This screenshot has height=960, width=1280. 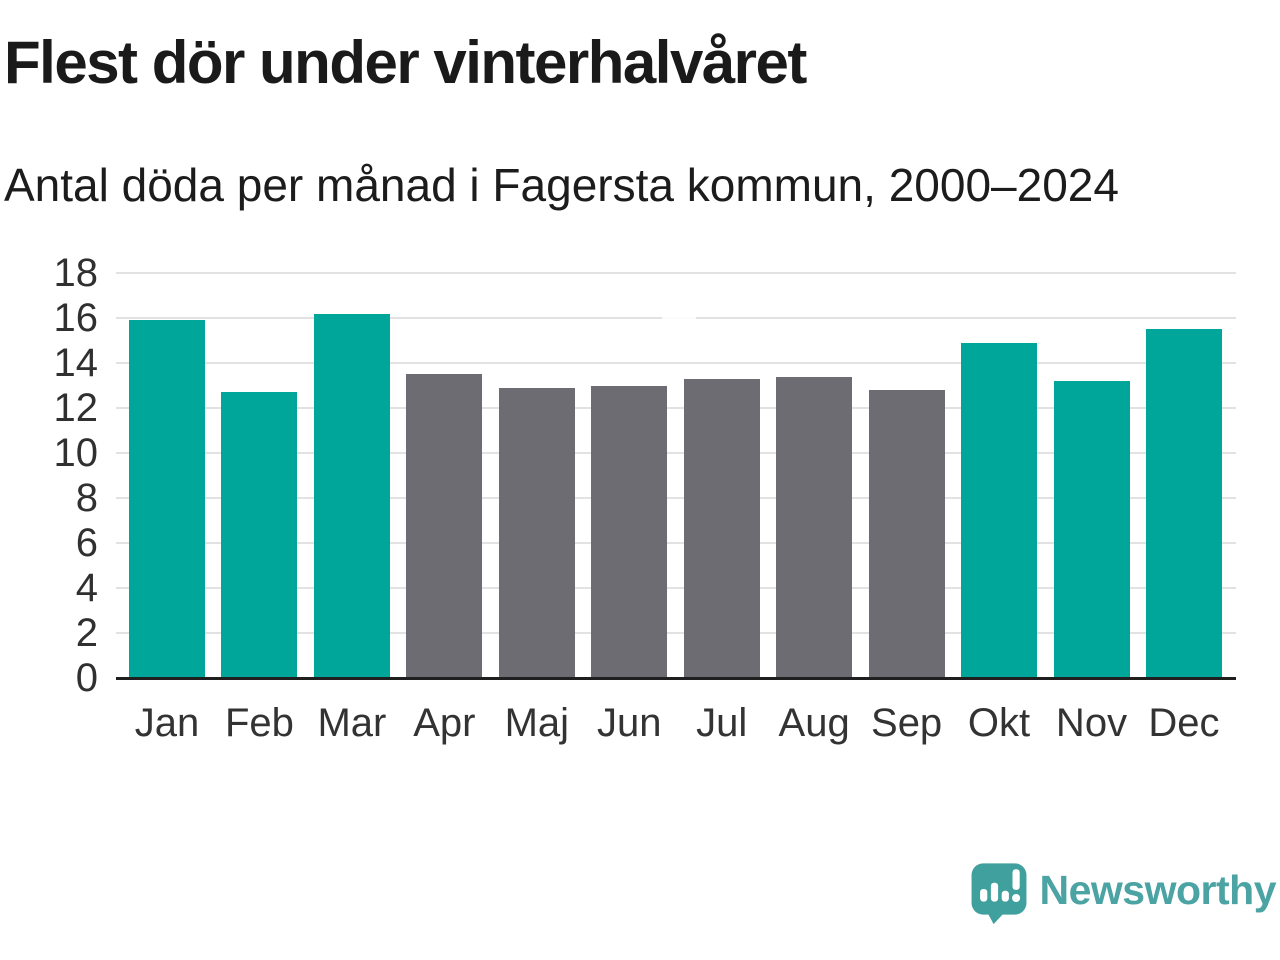 What do you see at coordinates (1158, 889) in the screenshot?
I see `newsworthy-logo-text: Newsworthy` at bounding box center [1158, 889].